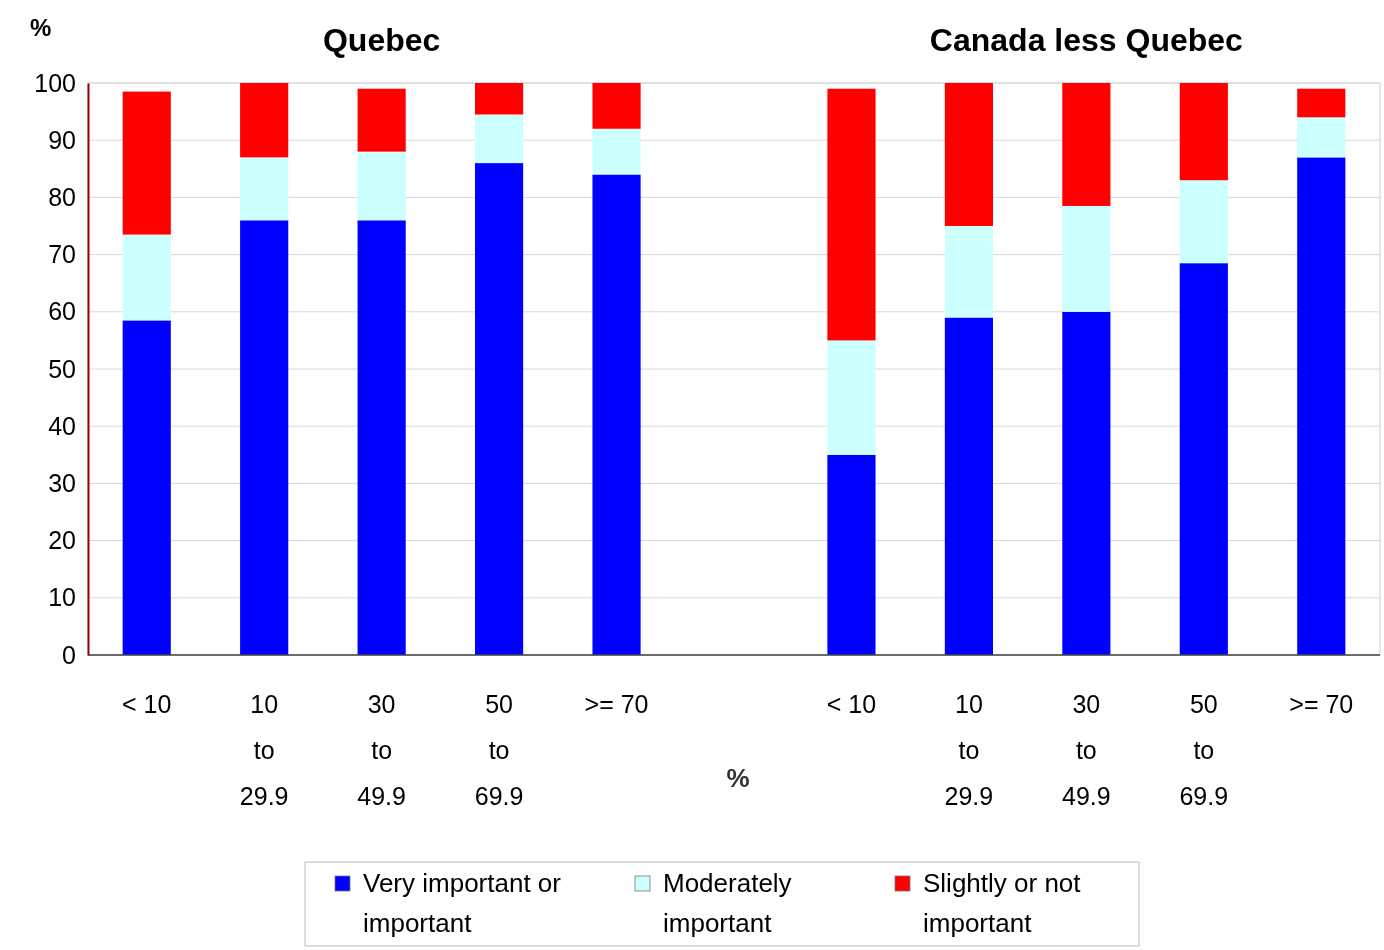 This screenshot has height=950, width=1384. What do you see at coordinates (1086, 40) in the screenshot?
I see `text: Canada less Quebec` at bounding box center [1086, 40].